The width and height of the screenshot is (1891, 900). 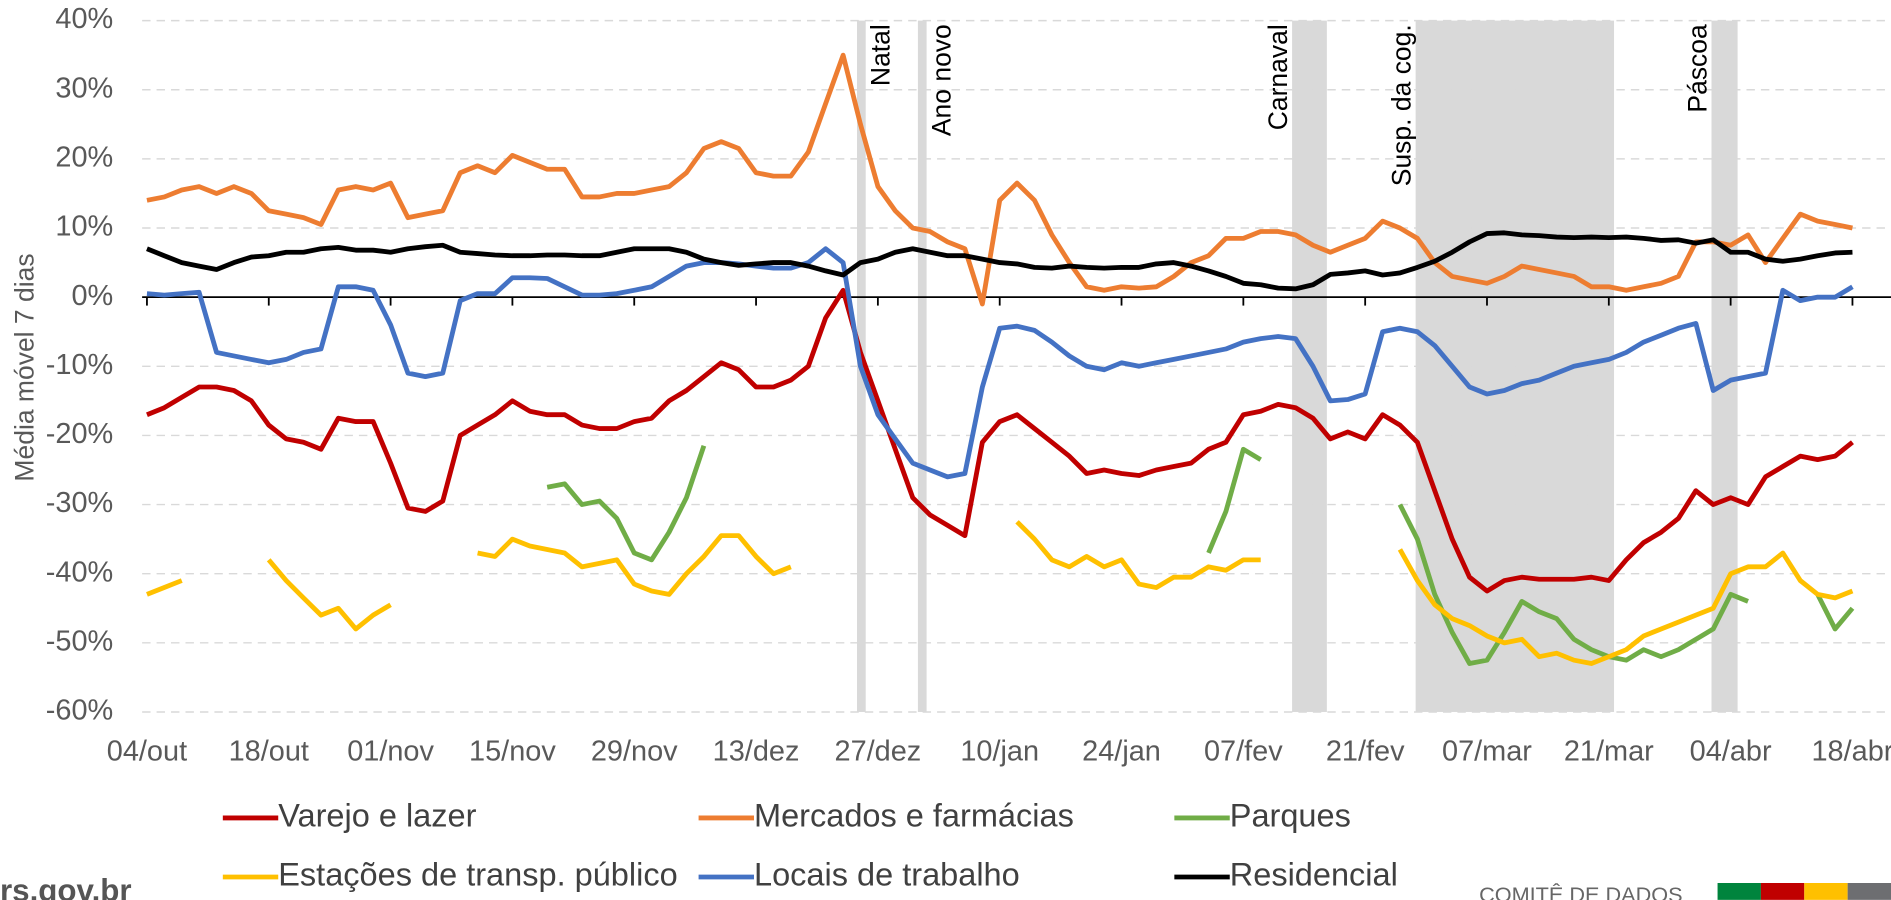 I want to click on x-tick-label: 01/nov, so click(x=390, y=752).